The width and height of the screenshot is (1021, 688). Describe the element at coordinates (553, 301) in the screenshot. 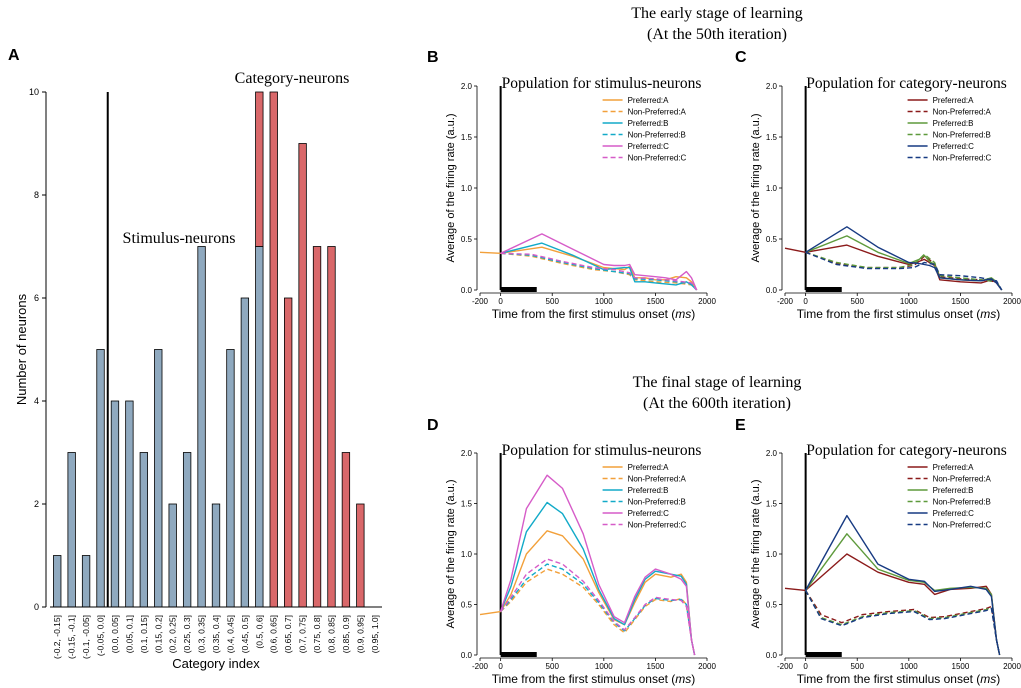

I see `x-tick-label: 500` at that location.